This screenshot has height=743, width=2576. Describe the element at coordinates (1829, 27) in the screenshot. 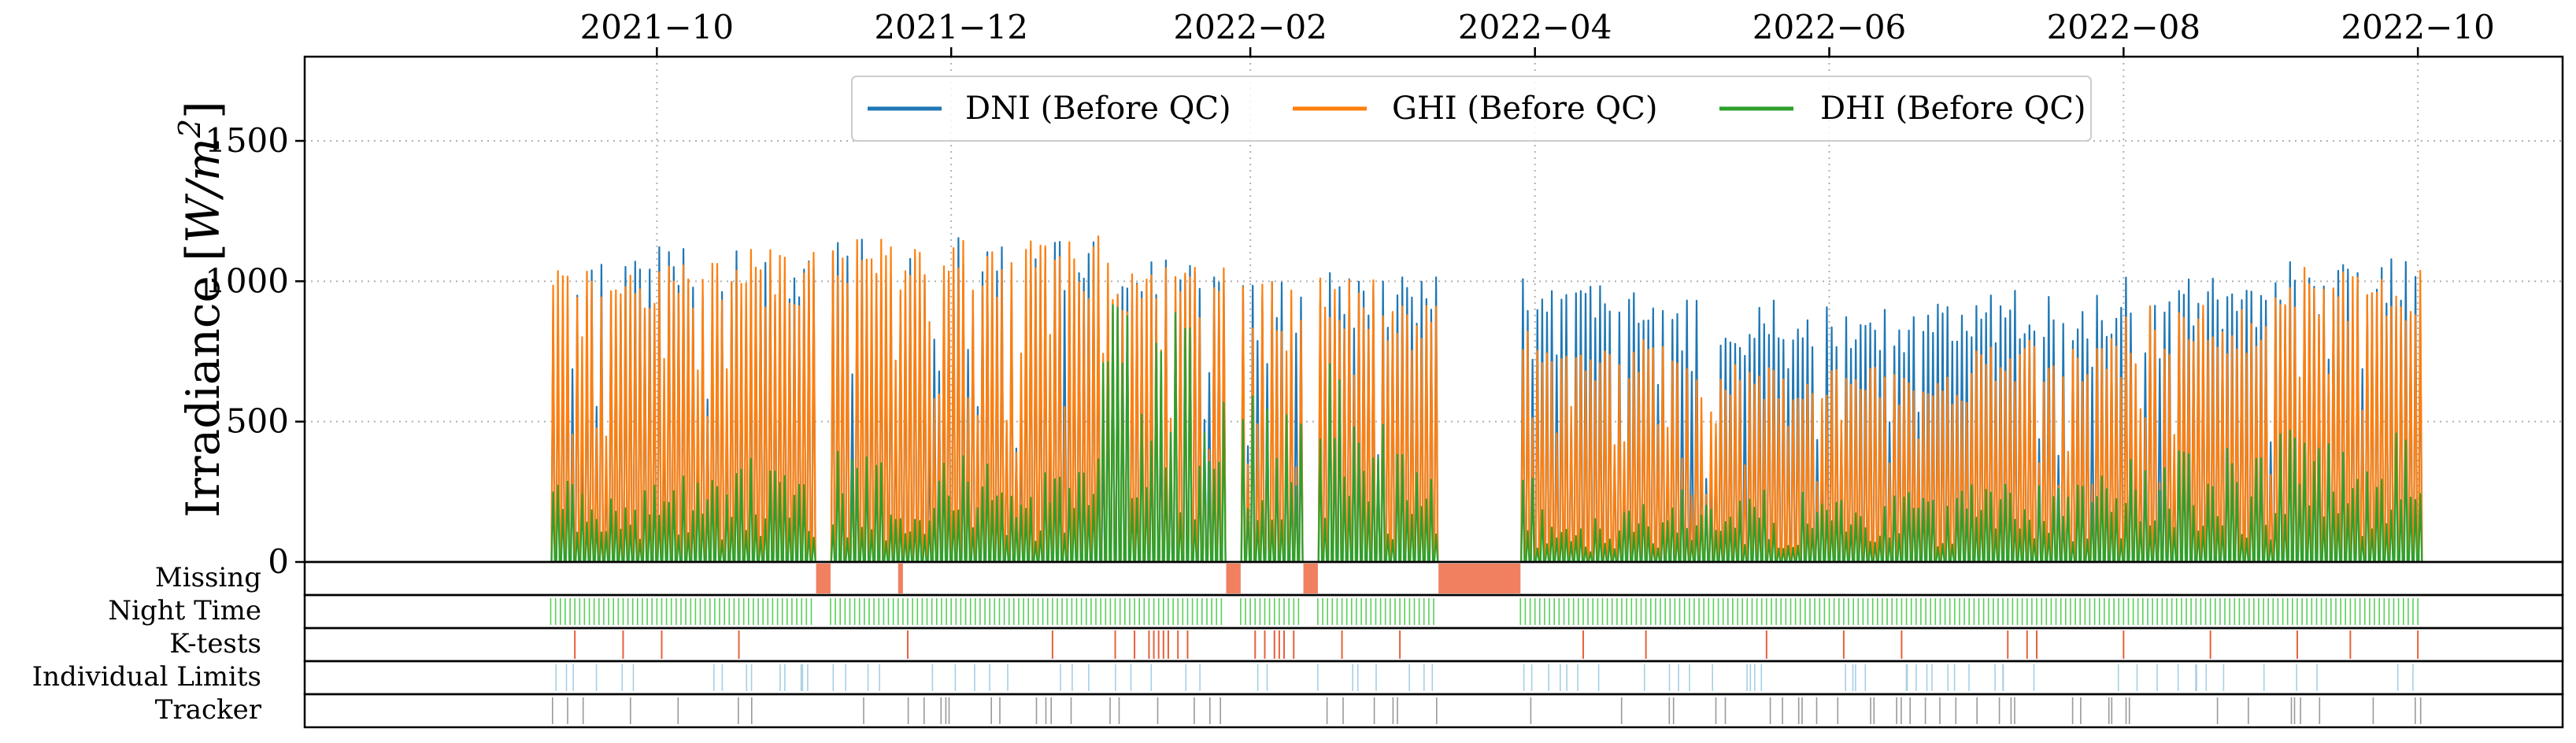

I see `x-tick-label: 2022−06` at that location.